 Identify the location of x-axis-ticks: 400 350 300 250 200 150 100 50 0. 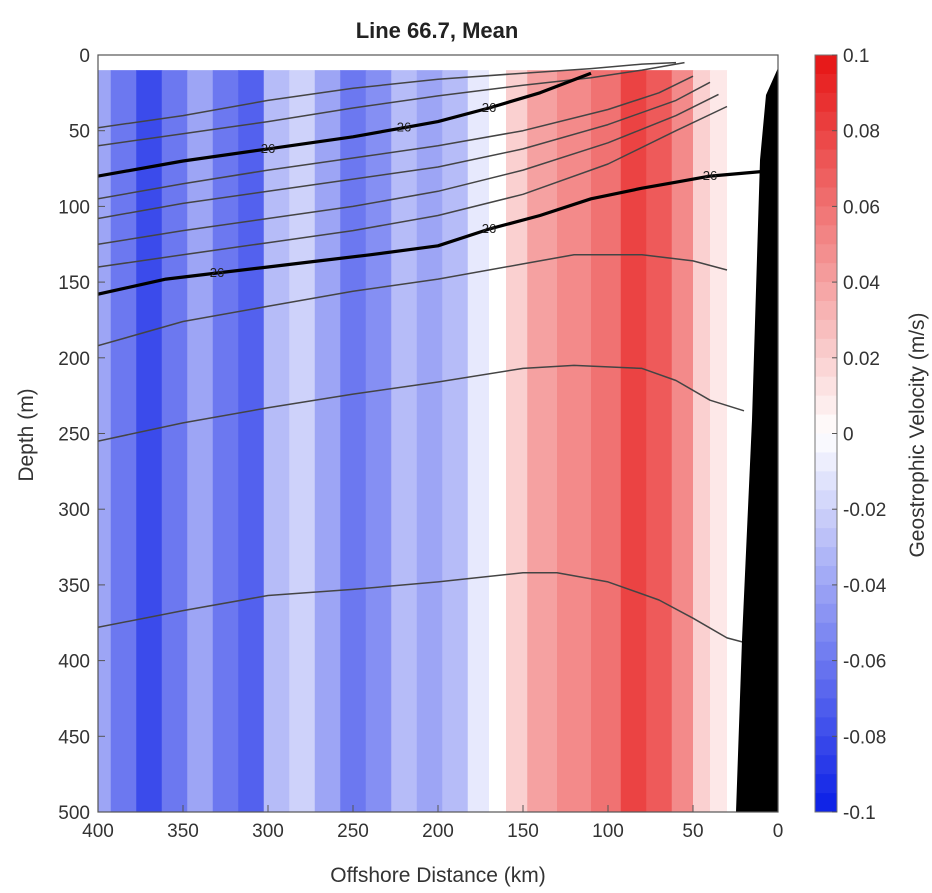
(432, 823).